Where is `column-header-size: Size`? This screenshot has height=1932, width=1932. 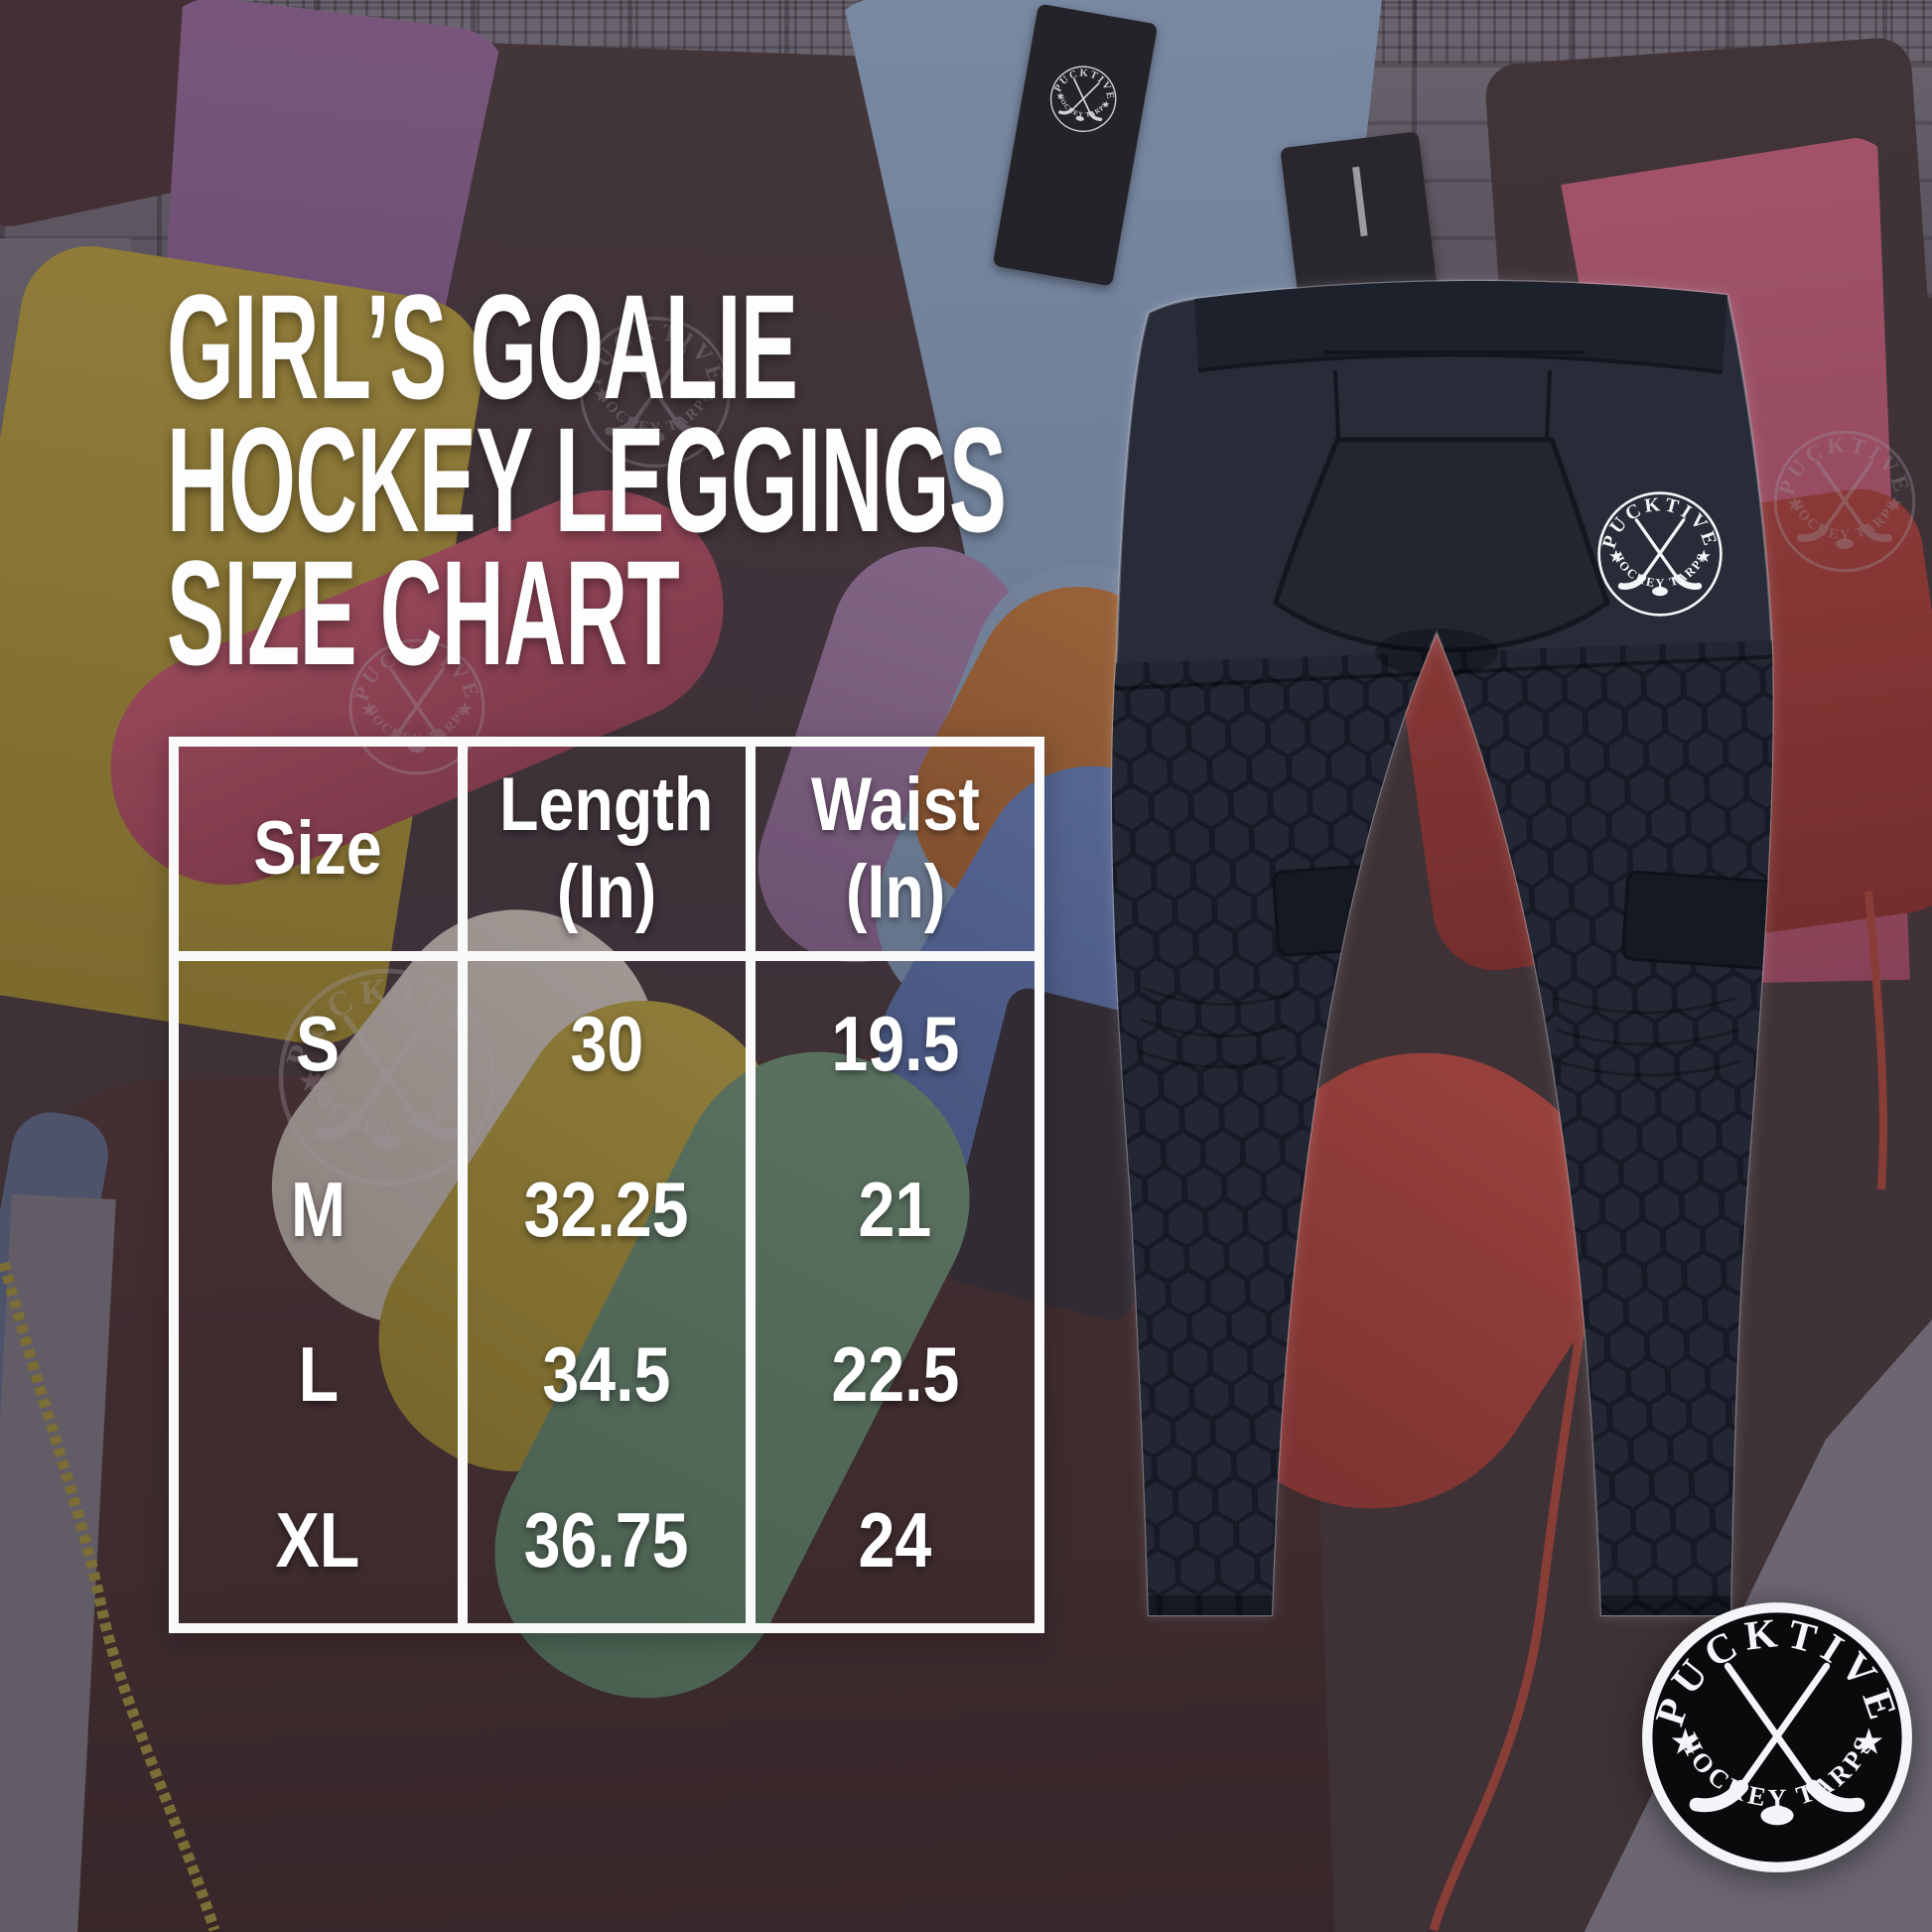 column-header-size: Size is located at coordinates (318, 849).